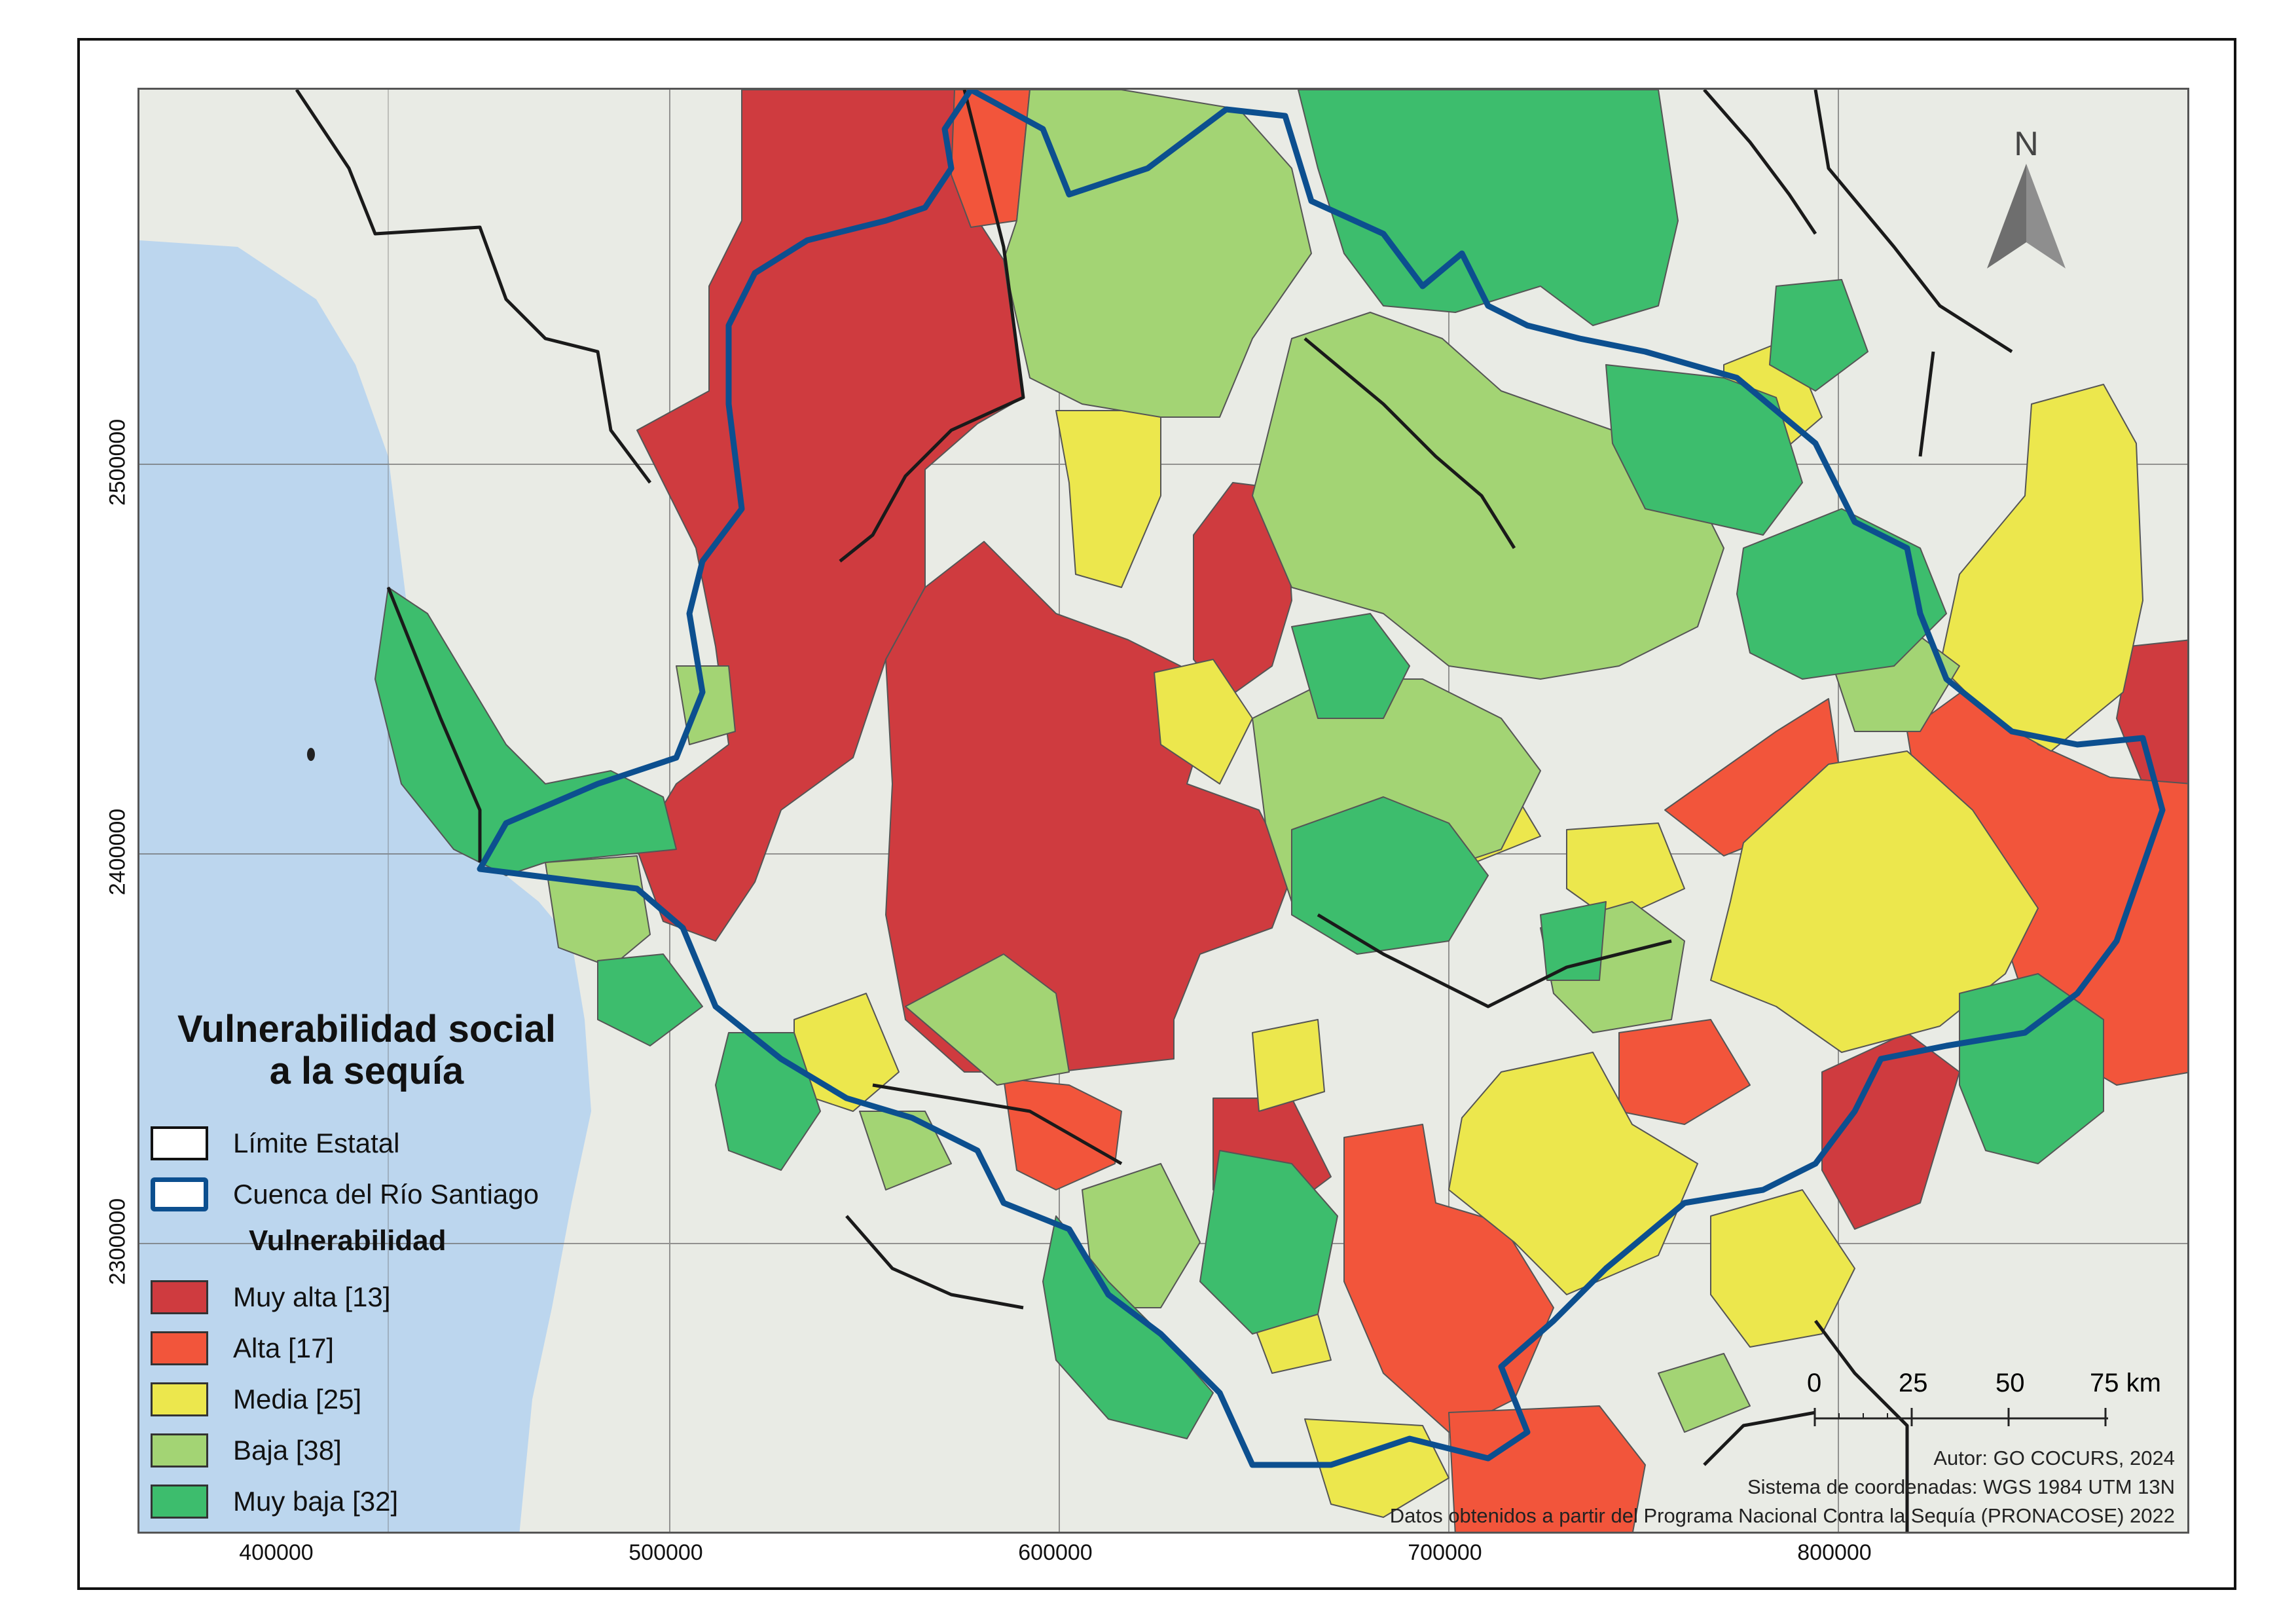 This screenshot has height=1624, width=2296. Describe the element at coordinates (179, 1502) in the screenshot. I see `legend-swatch-muy-baja` at that location.